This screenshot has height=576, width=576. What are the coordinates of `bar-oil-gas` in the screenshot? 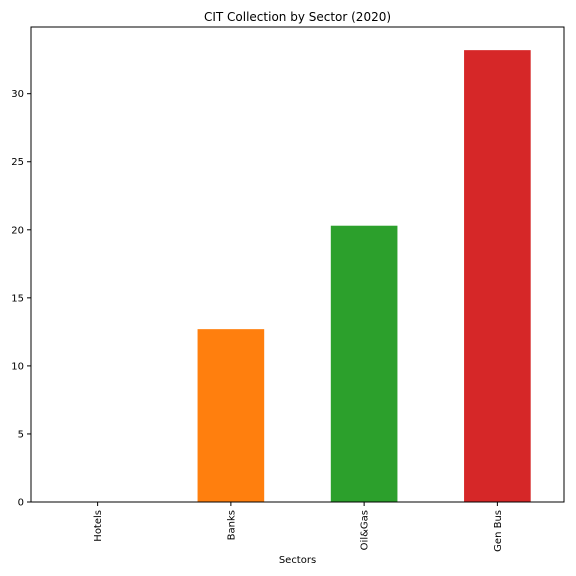 It's located at (364, 363).